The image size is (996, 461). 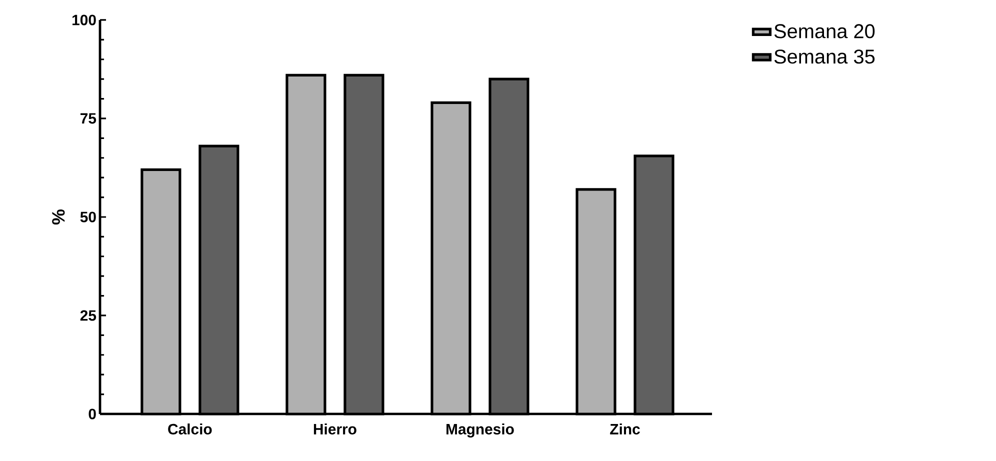 I want to click on y-tick-label: 100, so click(x=84, y=20).